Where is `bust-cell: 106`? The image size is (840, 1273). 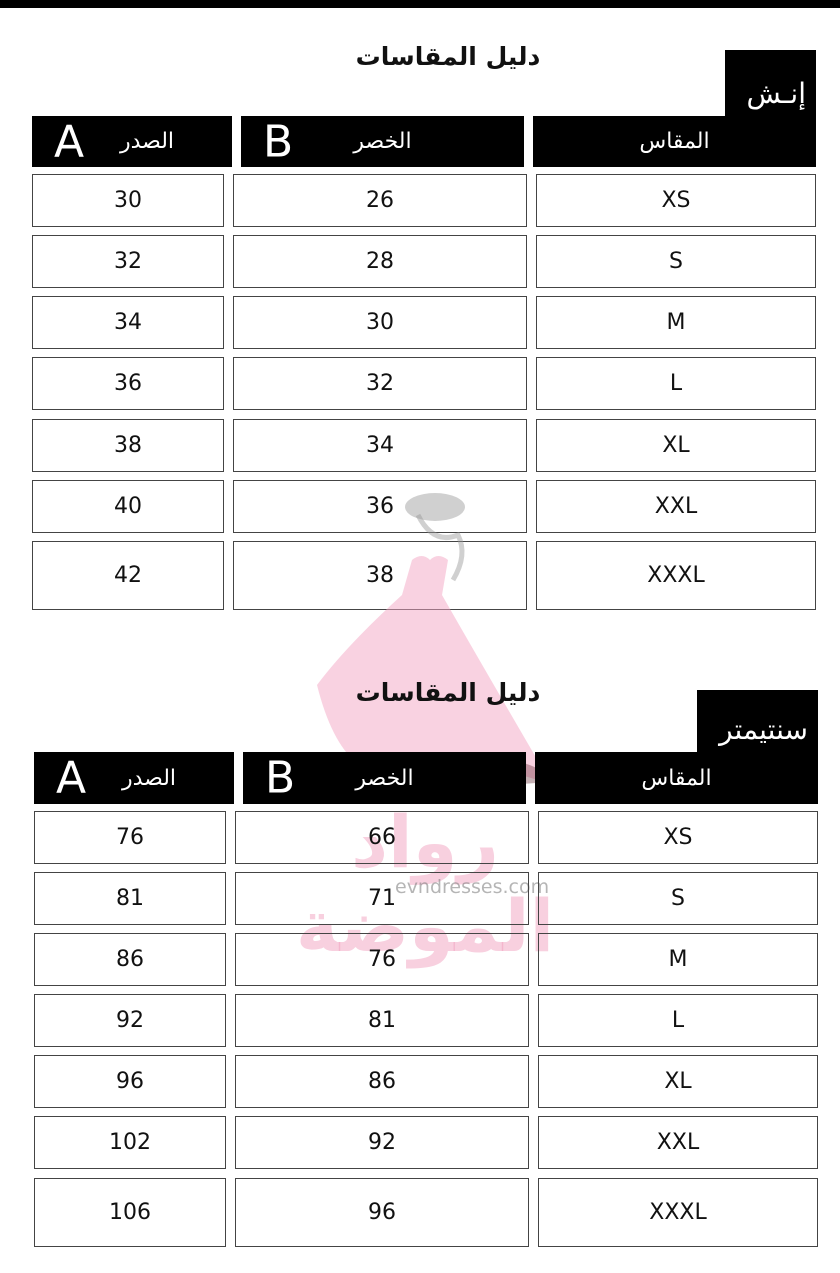 bust-cell: 106 is located at coordinates (130, 1212).